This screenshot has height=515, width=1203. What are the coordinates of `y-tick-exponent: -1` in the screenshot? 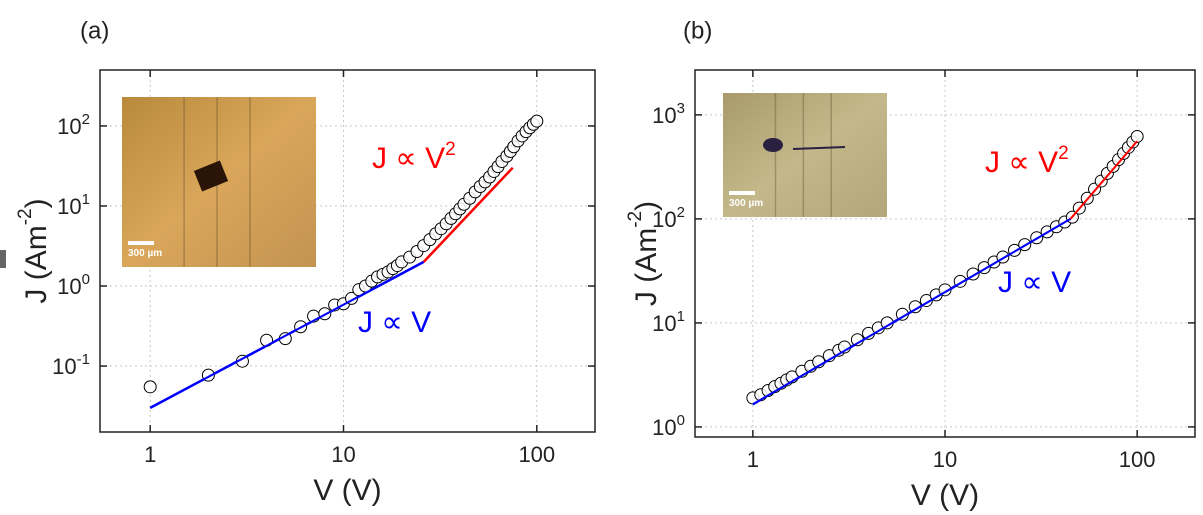 It's located at (83, 359).